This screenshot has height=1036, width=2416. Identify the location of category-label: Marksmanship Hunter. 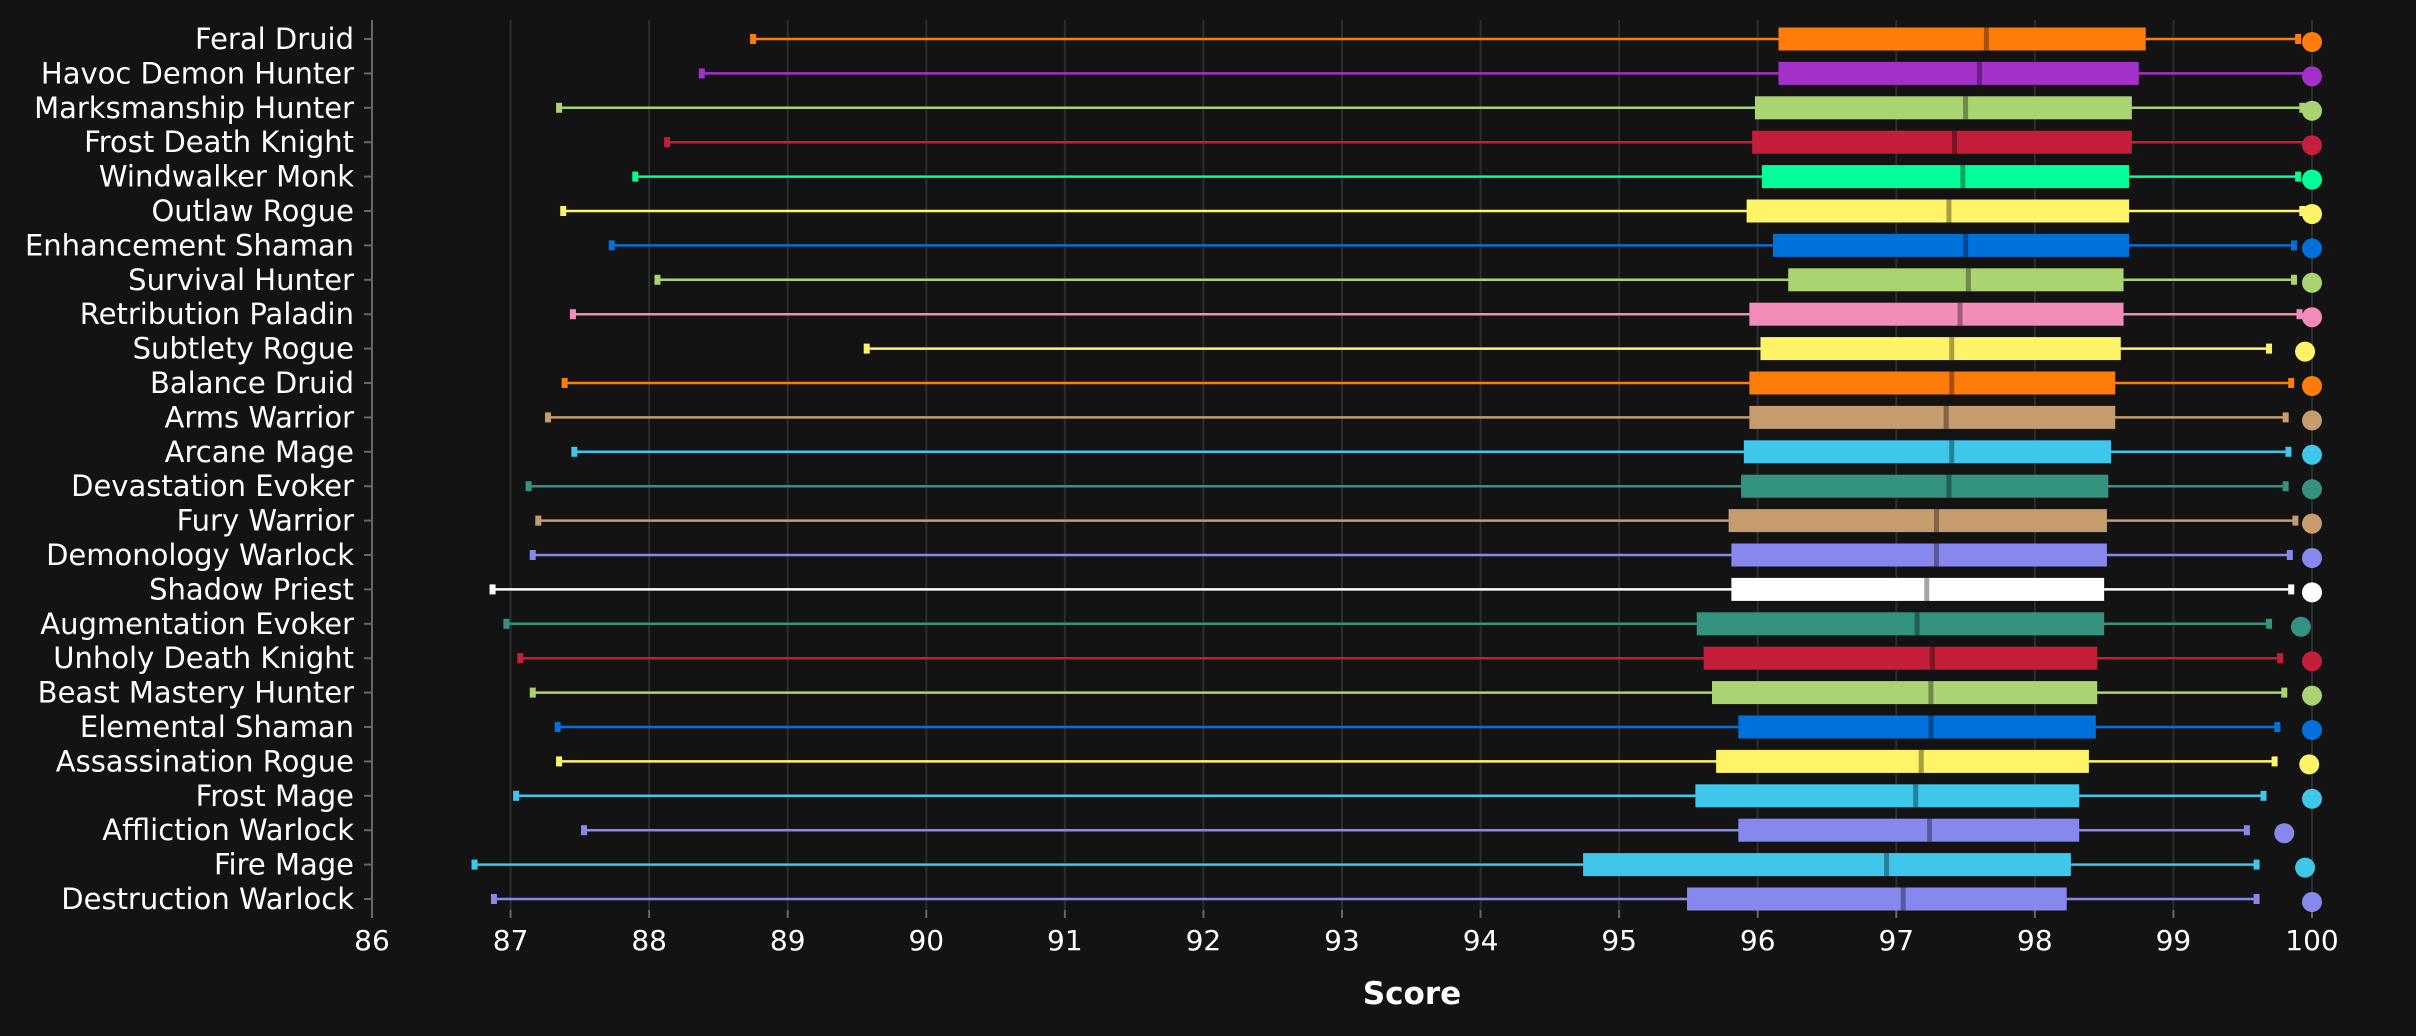
(194, 108).